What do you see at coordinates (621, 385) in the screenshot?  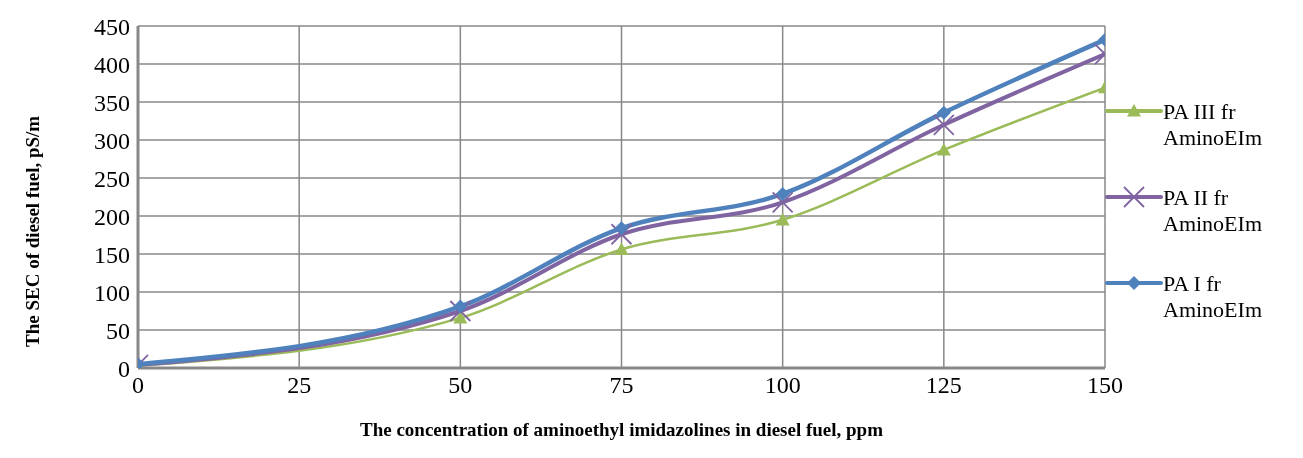 I see `x-tick-label: 75` at bounding box center [621, 385].